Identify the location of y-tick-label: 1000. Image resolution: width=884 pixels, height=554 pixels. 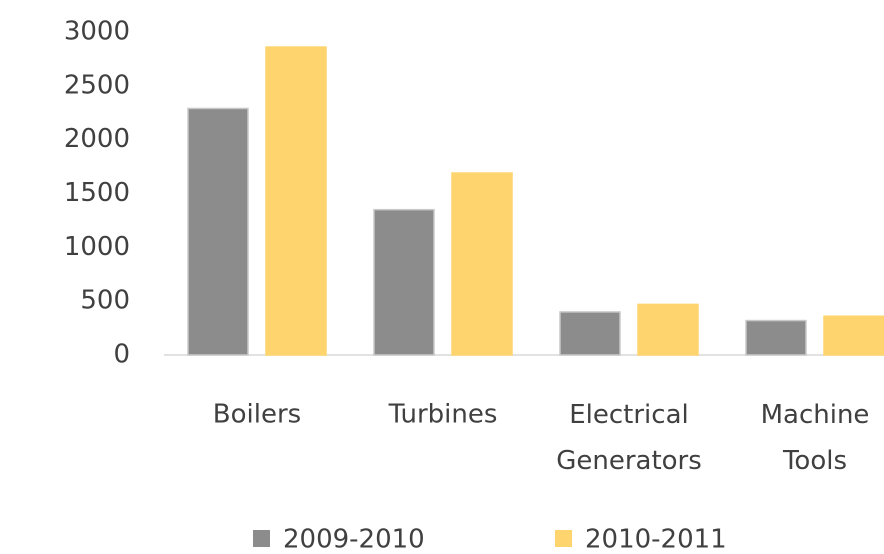
(97, 247).